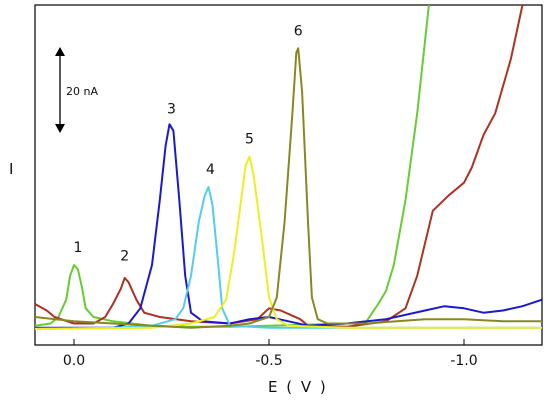  What do you see at coordinates (171, 109) in the screenshot?
I see `peak-label-3: 3` at bounding box center [171, 109].